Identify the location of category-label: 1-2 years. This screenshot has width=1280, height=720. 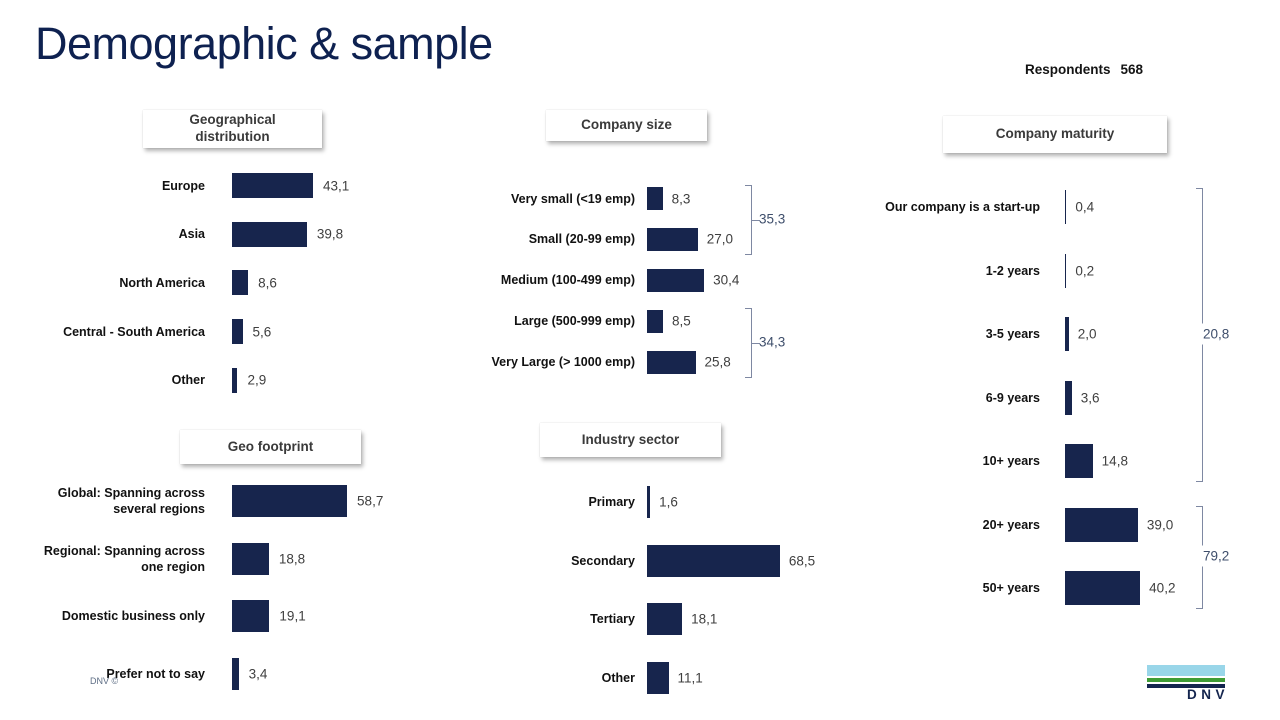
(1012, 270).